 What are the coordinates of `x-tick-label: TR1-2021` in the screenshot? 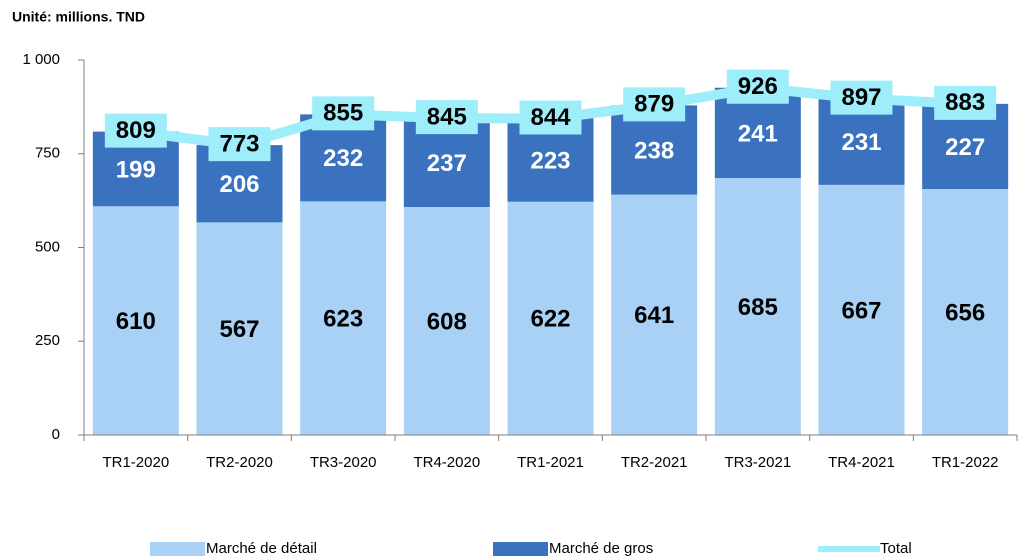 It's located at (550, 462).